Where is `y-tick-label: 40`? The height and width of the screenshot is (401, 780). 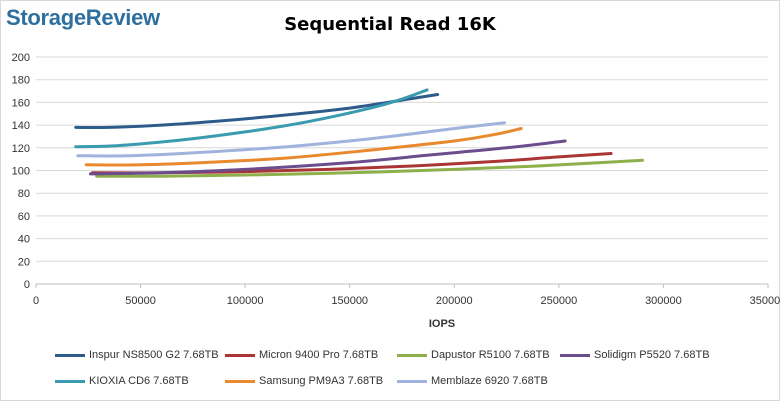
y-tick-label: 40 is located at coordinates (24, 240).